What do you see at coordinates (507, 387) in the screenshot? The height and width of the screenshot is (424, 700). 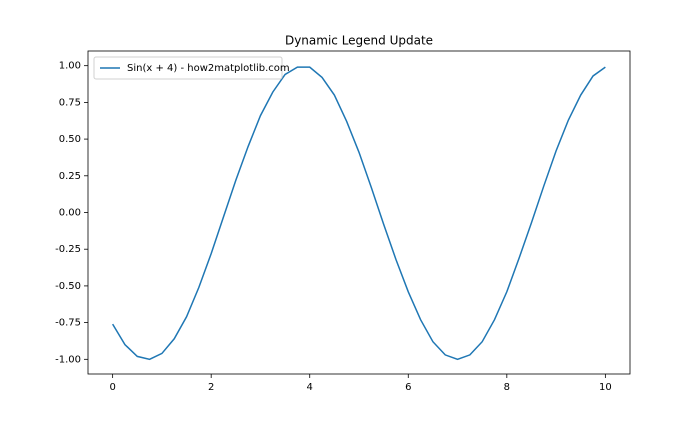 I see `x-tick-label: 8` at bounding box center [507, 387].